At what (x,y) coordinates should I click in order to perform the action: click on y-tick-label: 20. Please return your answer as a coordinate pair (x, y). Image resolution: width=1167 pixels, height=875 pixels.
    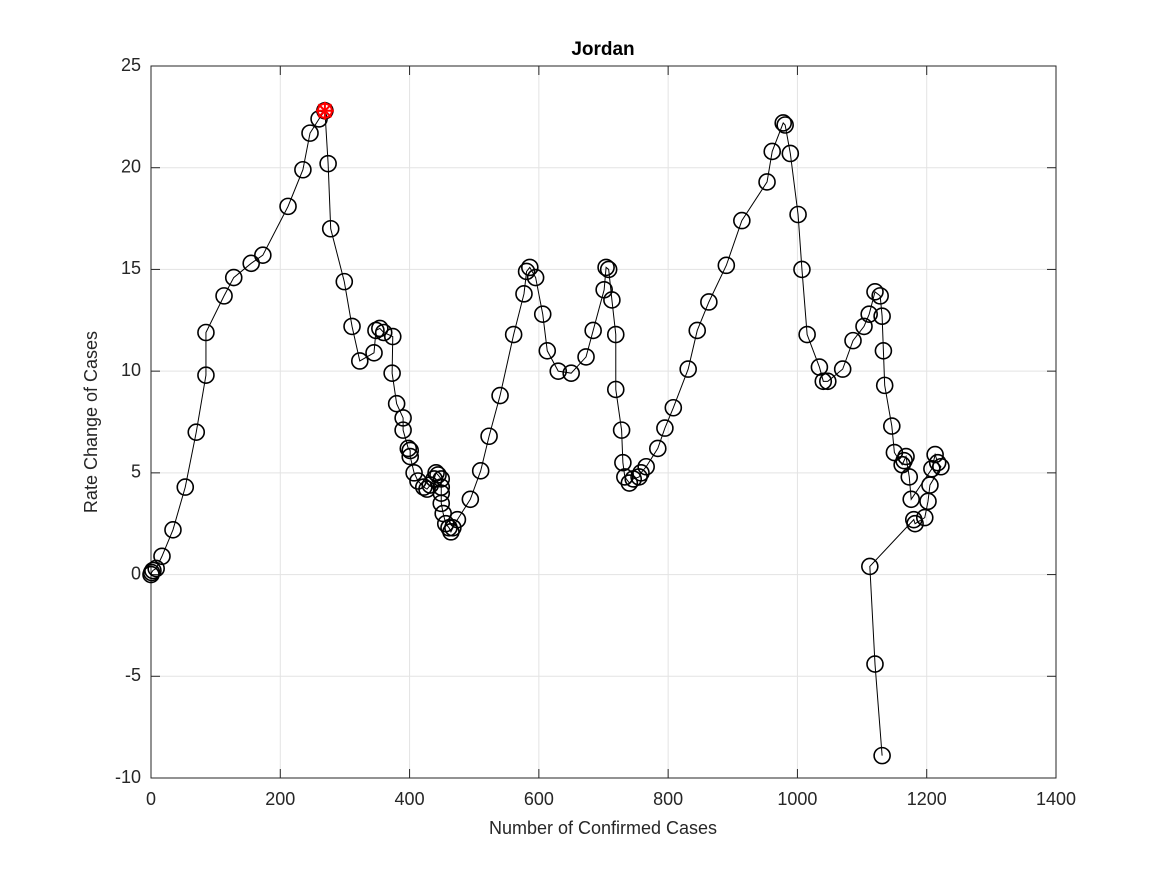
    Looking at the image, I should click on (131, 166).